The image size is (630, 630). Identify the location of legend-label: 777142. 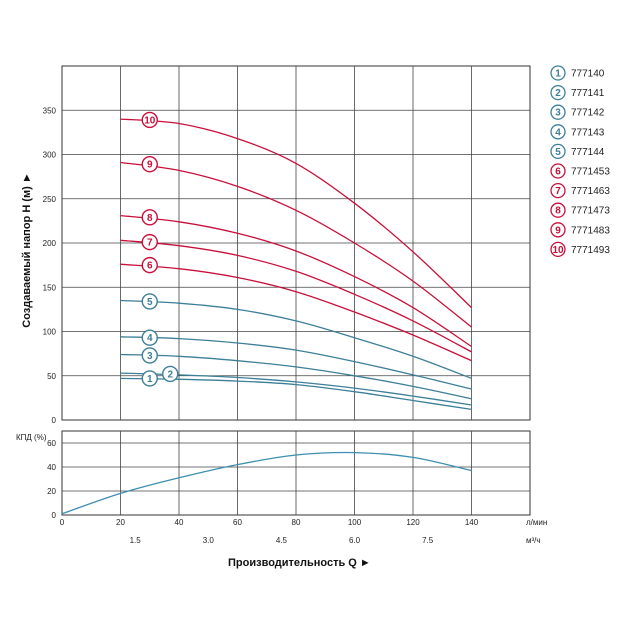
(588, 113).